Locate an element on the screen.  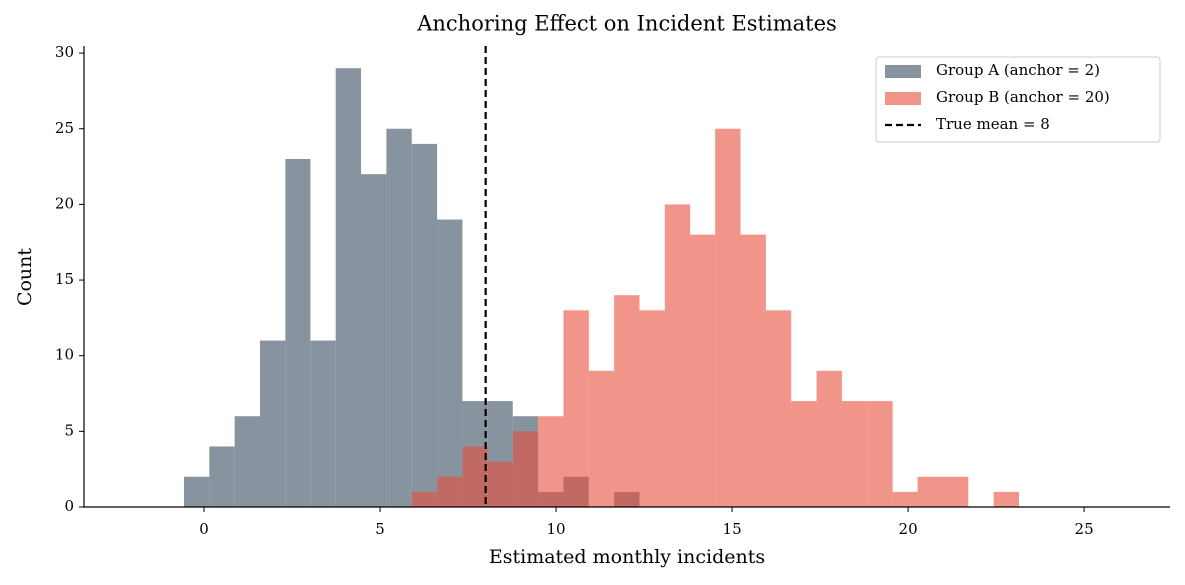
y-tick-label: 20 is located at coordinates (64, 203).